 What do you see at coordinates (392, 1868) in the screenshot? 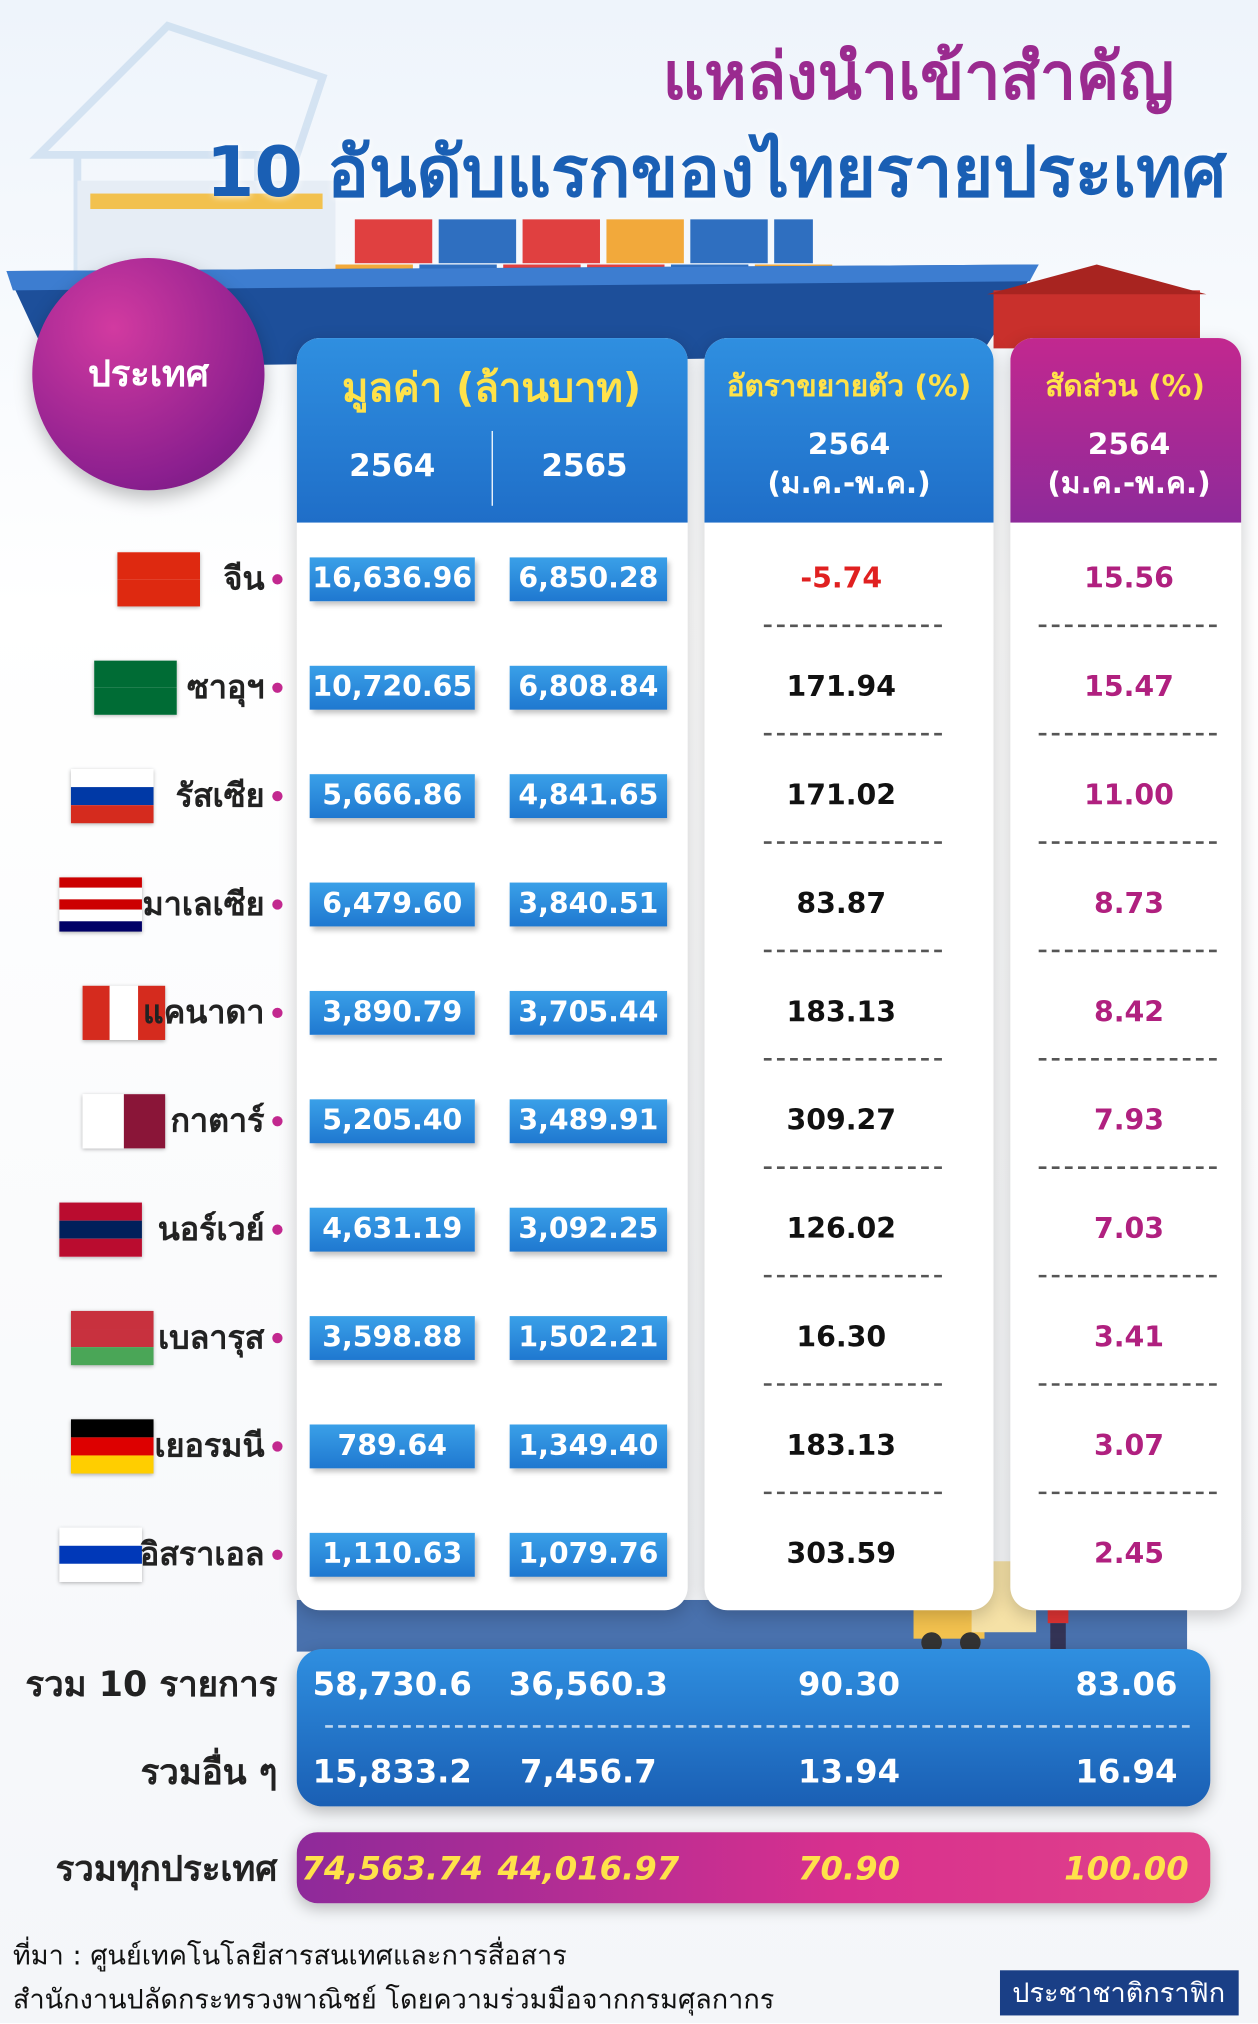
I see `grand-total-value: 74,563.74` at bounding box center [392, 1868].